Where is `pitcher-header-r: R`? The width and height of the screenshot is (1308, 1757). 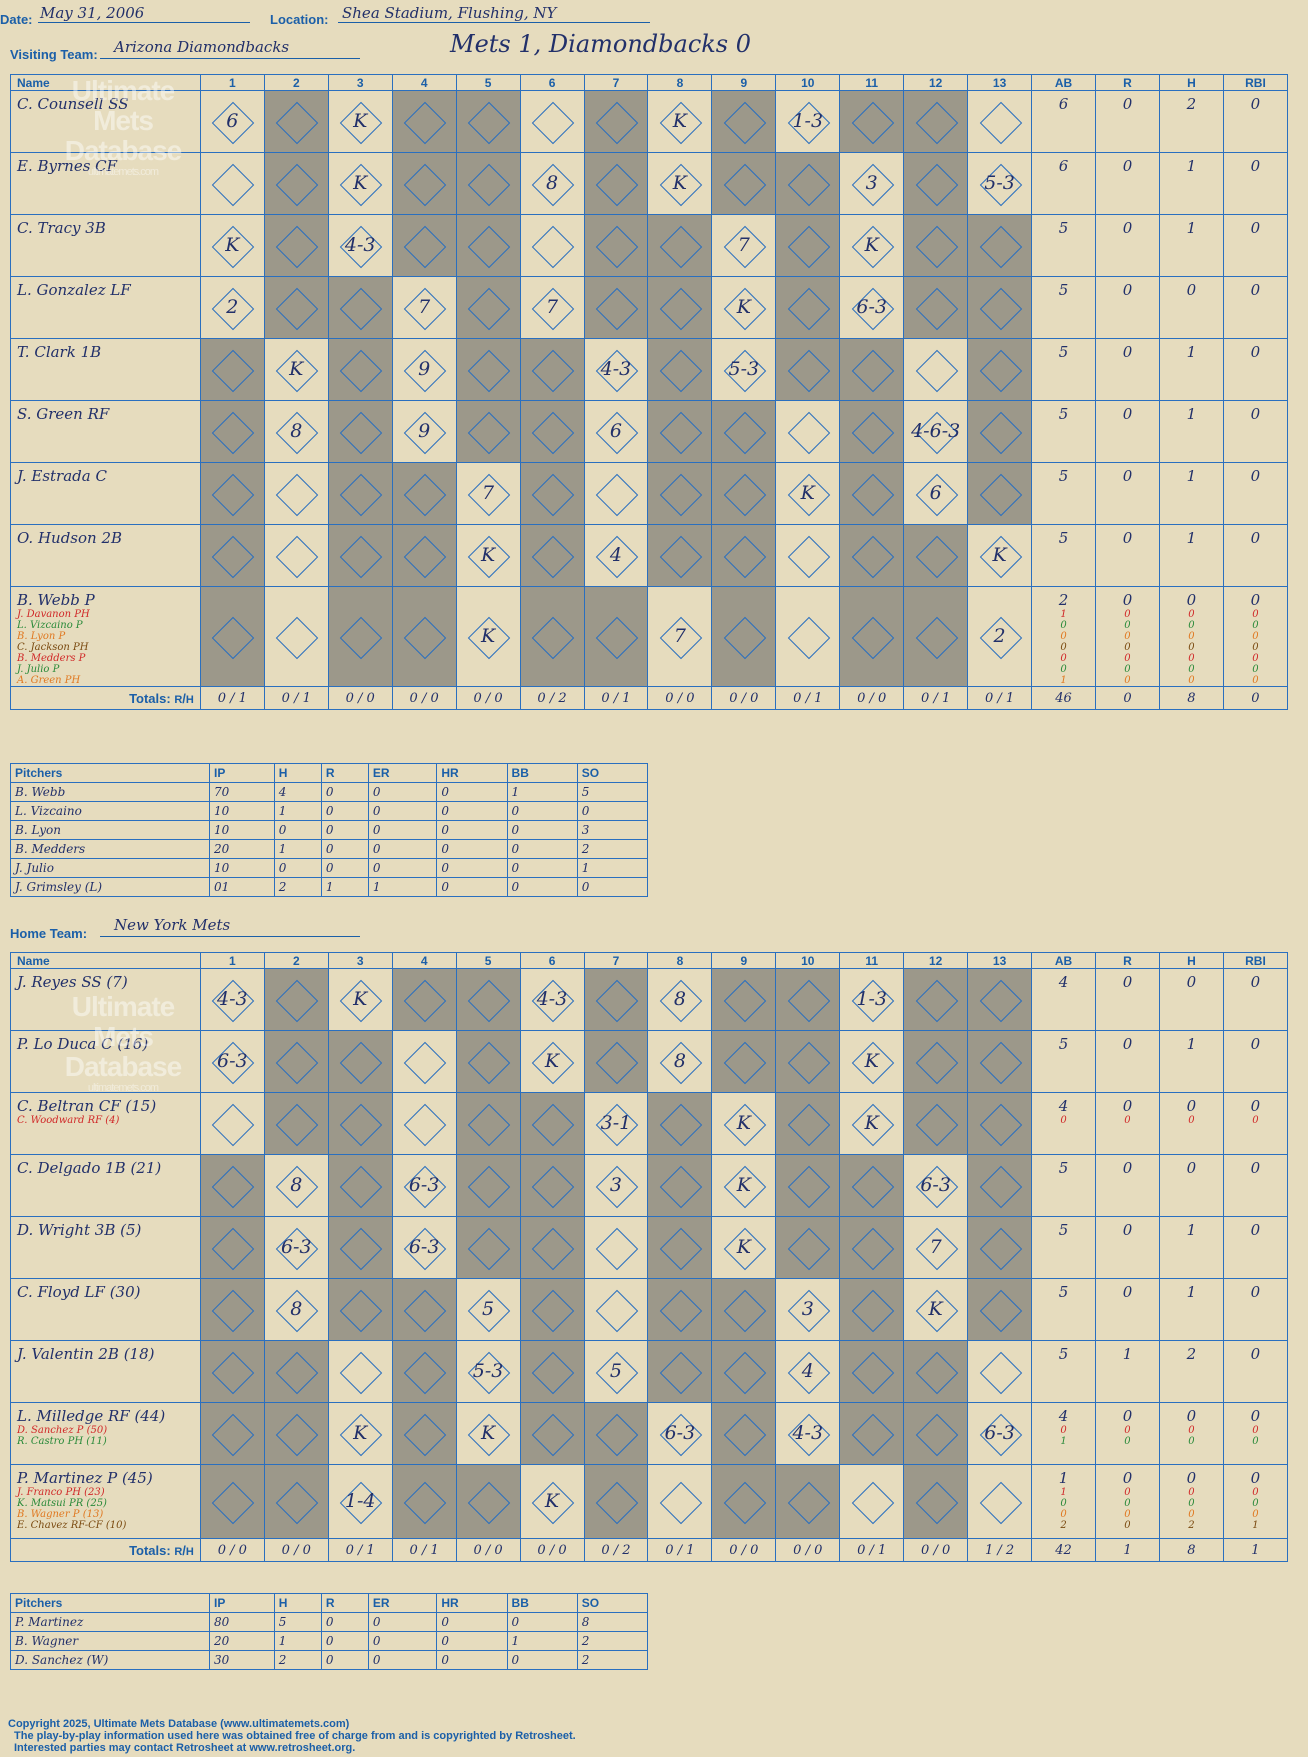 pitcher-header-r: R is located at coordinates (344, 1603).